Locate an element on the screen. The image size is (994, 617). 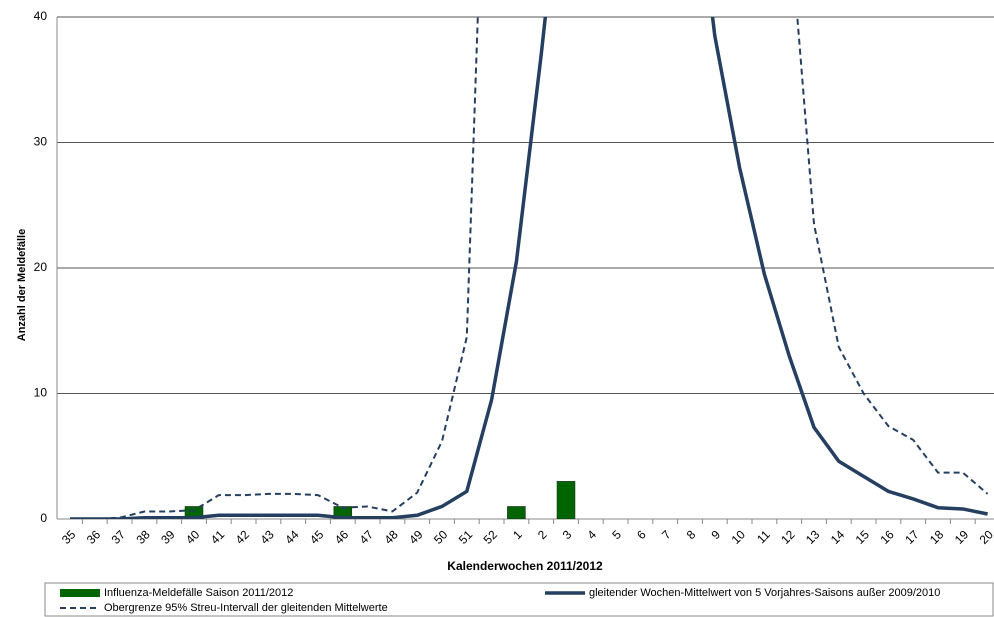
y-tick-label: 40 is located at coordinates (41, 16).